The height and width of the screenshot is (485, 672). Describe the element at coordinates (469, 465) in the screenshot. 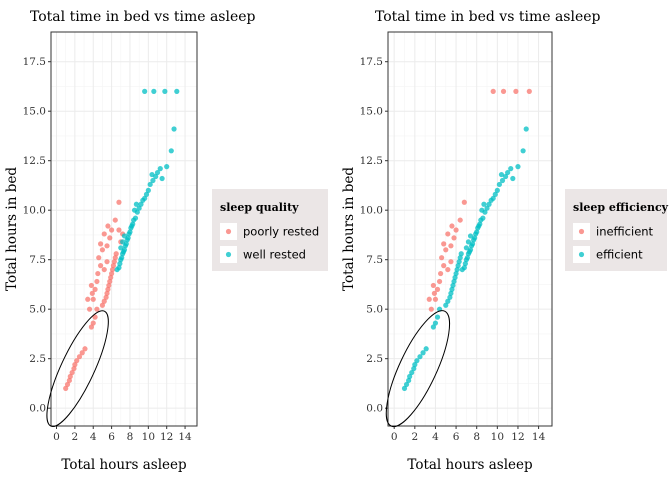

I see `x-axis-title: Total hours asleep` at that location.